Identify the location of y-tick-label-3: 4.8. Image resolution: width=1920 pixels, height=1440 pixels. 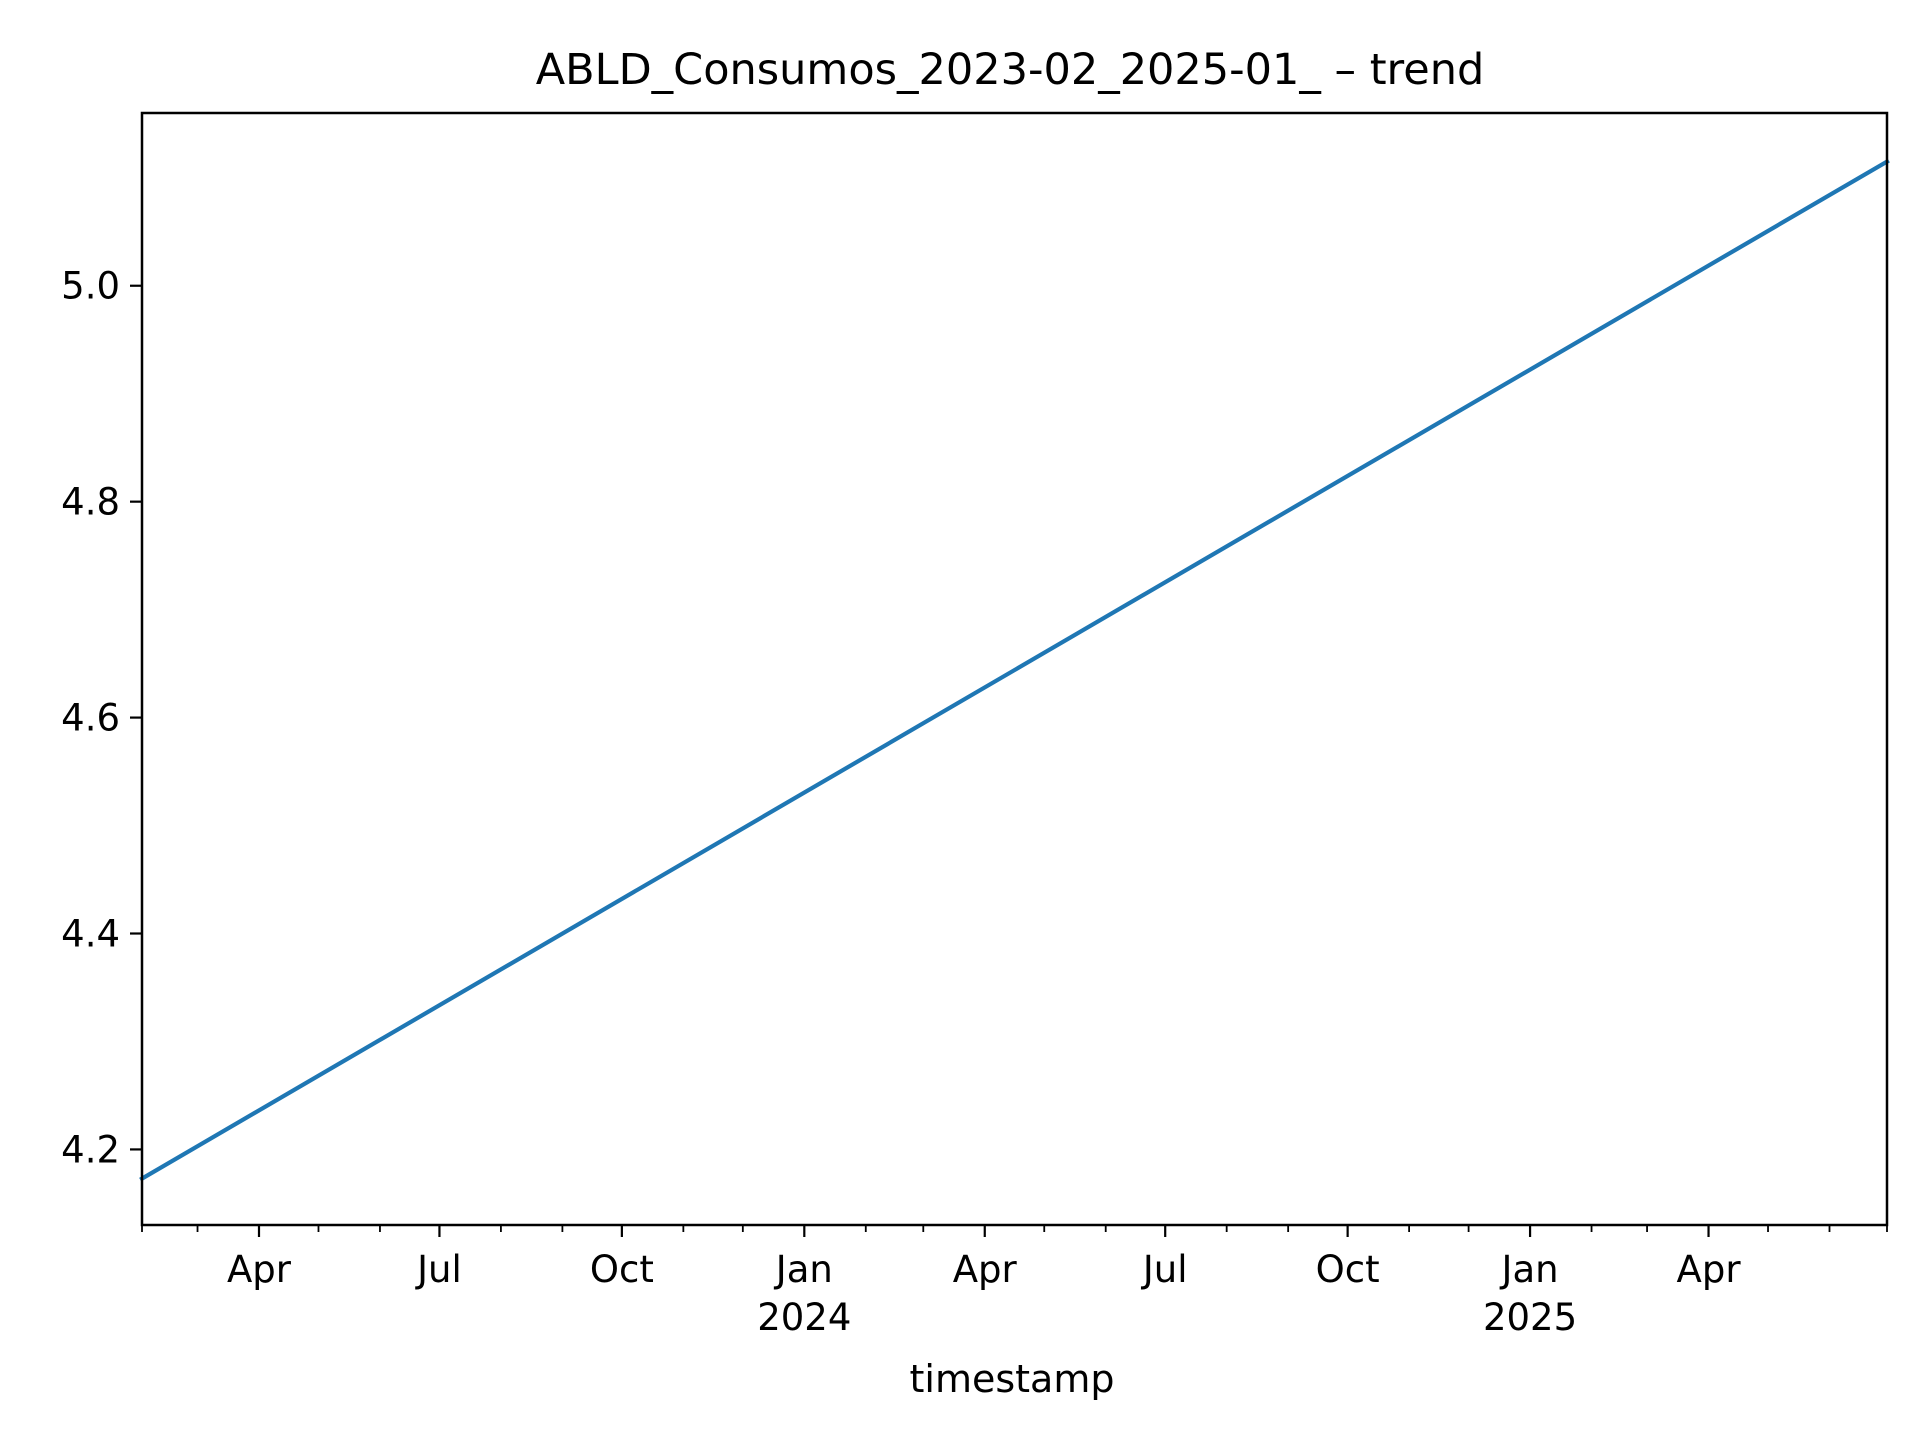
(90, 502).